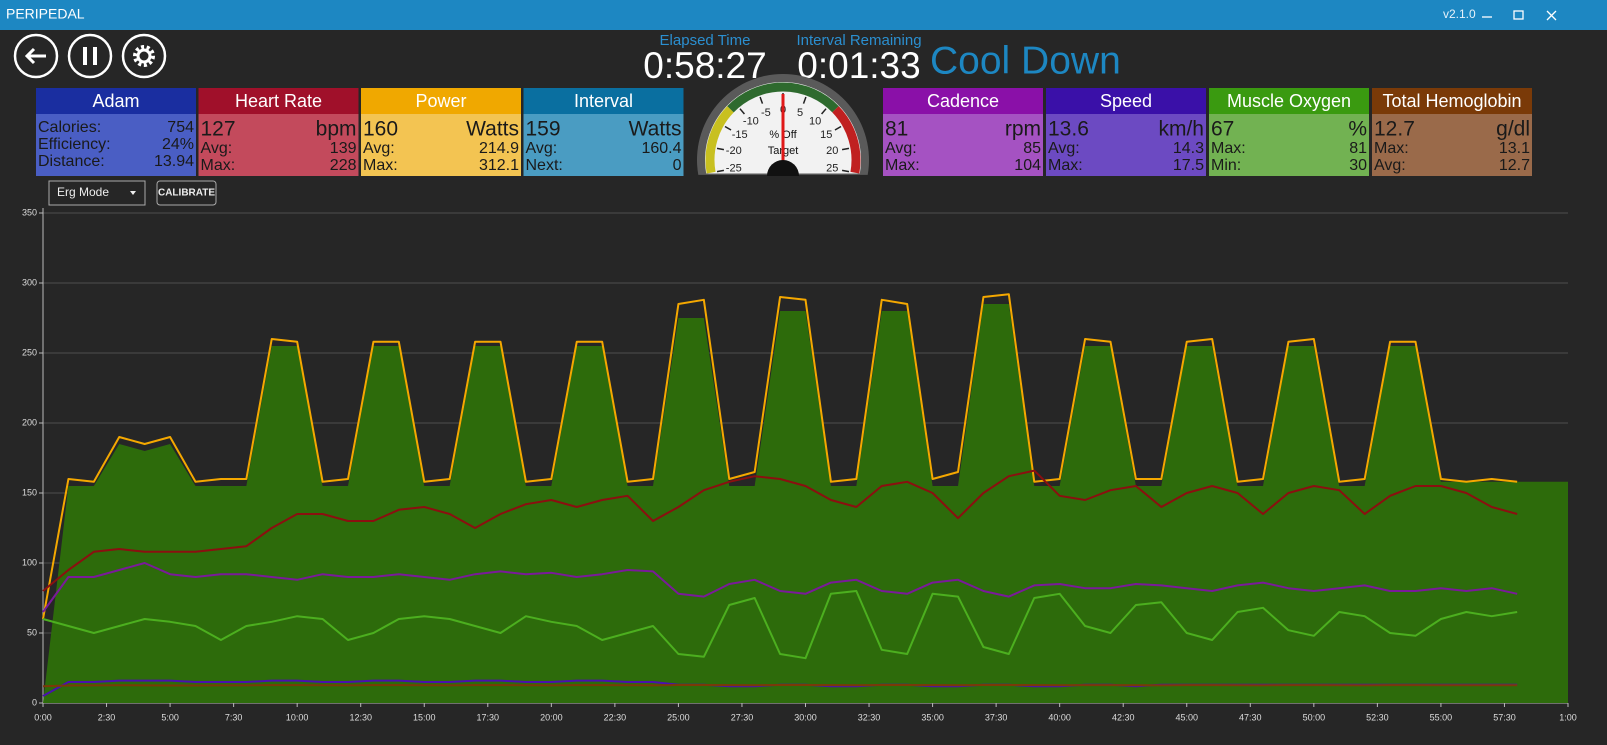 The width and height of the screenshot is (1607, 745). What do you see at coordinates (1459, 14) in the screenshot?
I see `version: v2.1.0` at bounding box center [1459, 14].